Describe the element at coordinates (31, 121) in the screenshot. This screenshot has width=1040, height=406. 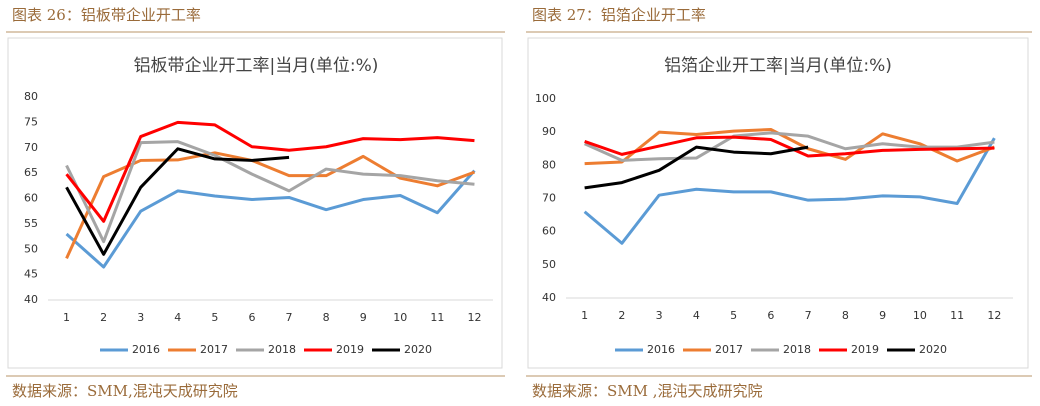
I see `y-tick-label: 75` at that location.